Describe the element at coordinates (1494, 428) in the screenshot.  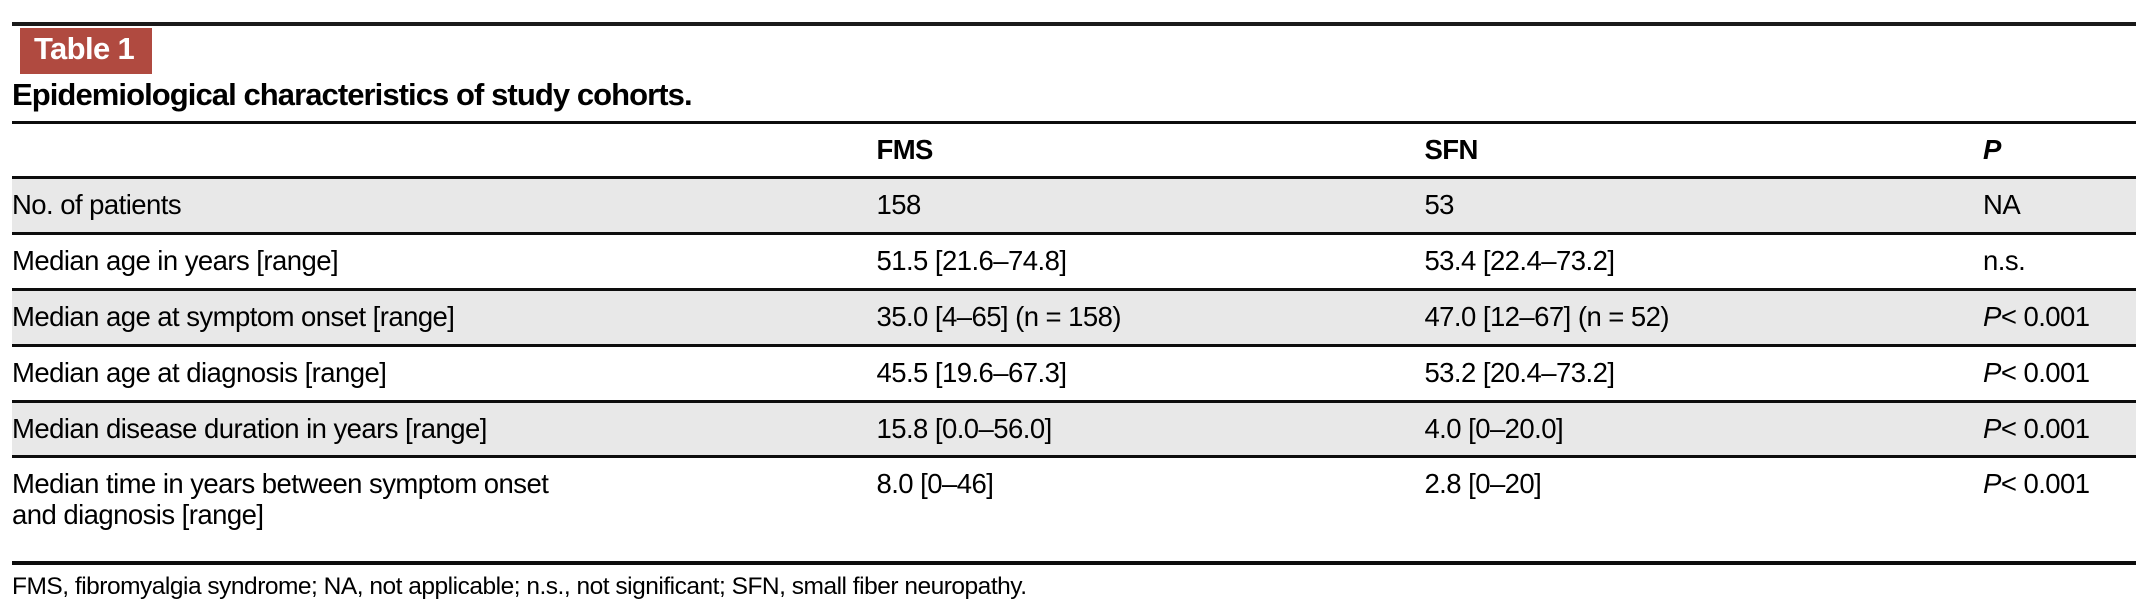
I see `sfn-value: 4.0 [0–20.0]` at that location.